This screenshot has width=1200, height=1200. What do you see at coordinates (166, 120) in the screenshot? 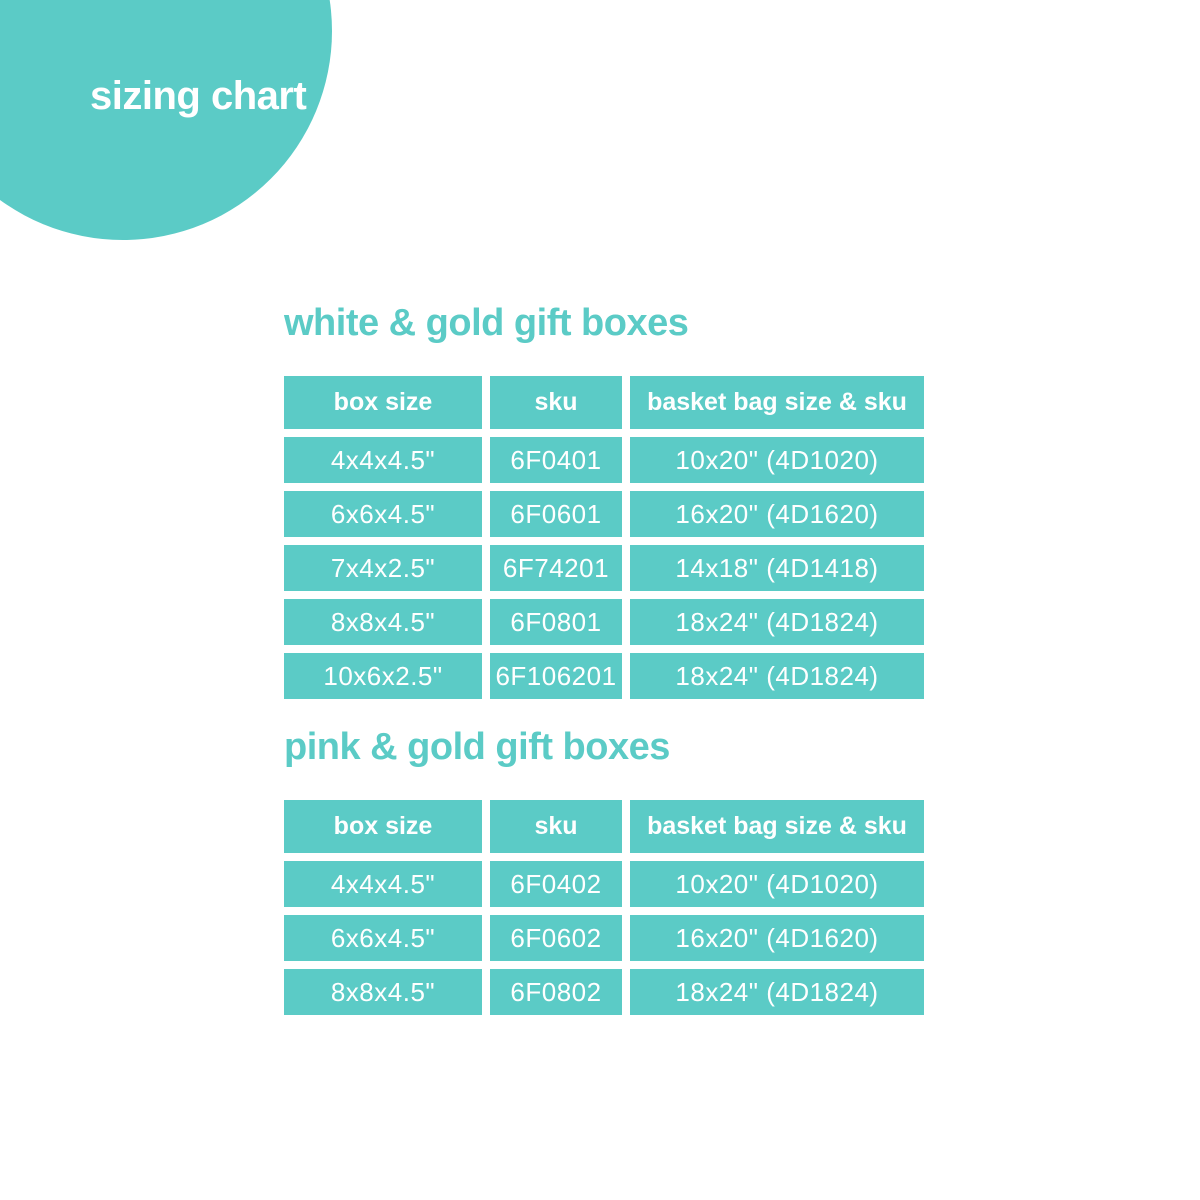
I see `badge-circle` at bounding box center [166, 120].